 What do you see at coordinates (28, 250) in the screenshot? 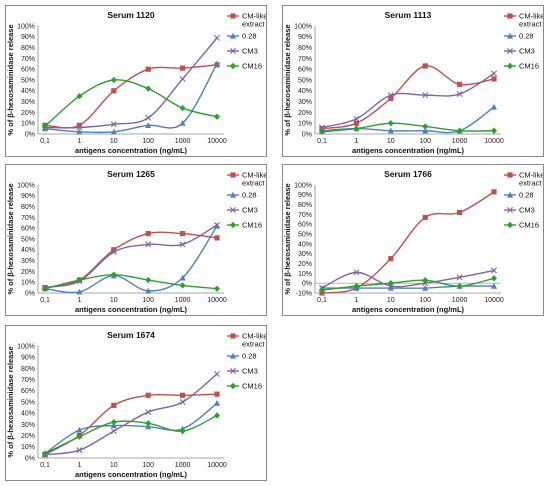
I see `y-tick-label: 40%` at bounding box center [28, 250].